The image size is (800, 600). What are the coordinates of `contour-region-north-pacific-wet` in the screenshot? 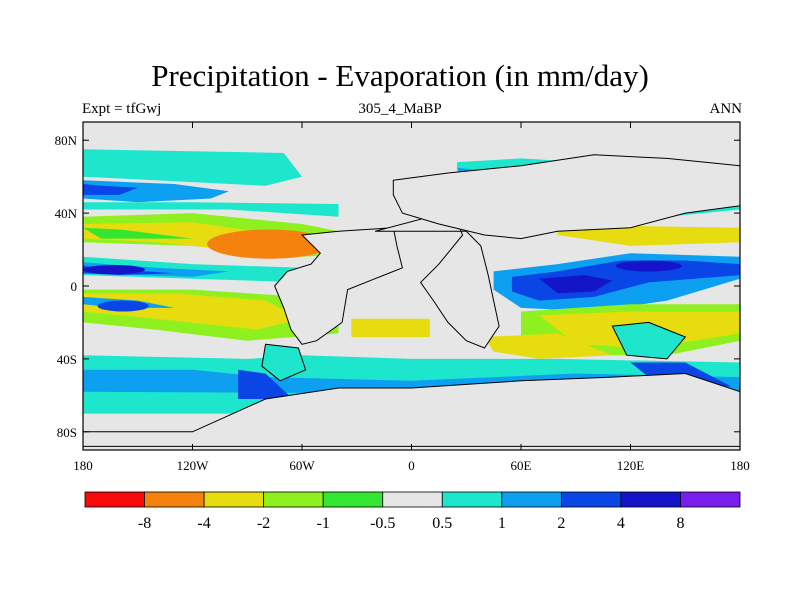 It's located at (192, 167).